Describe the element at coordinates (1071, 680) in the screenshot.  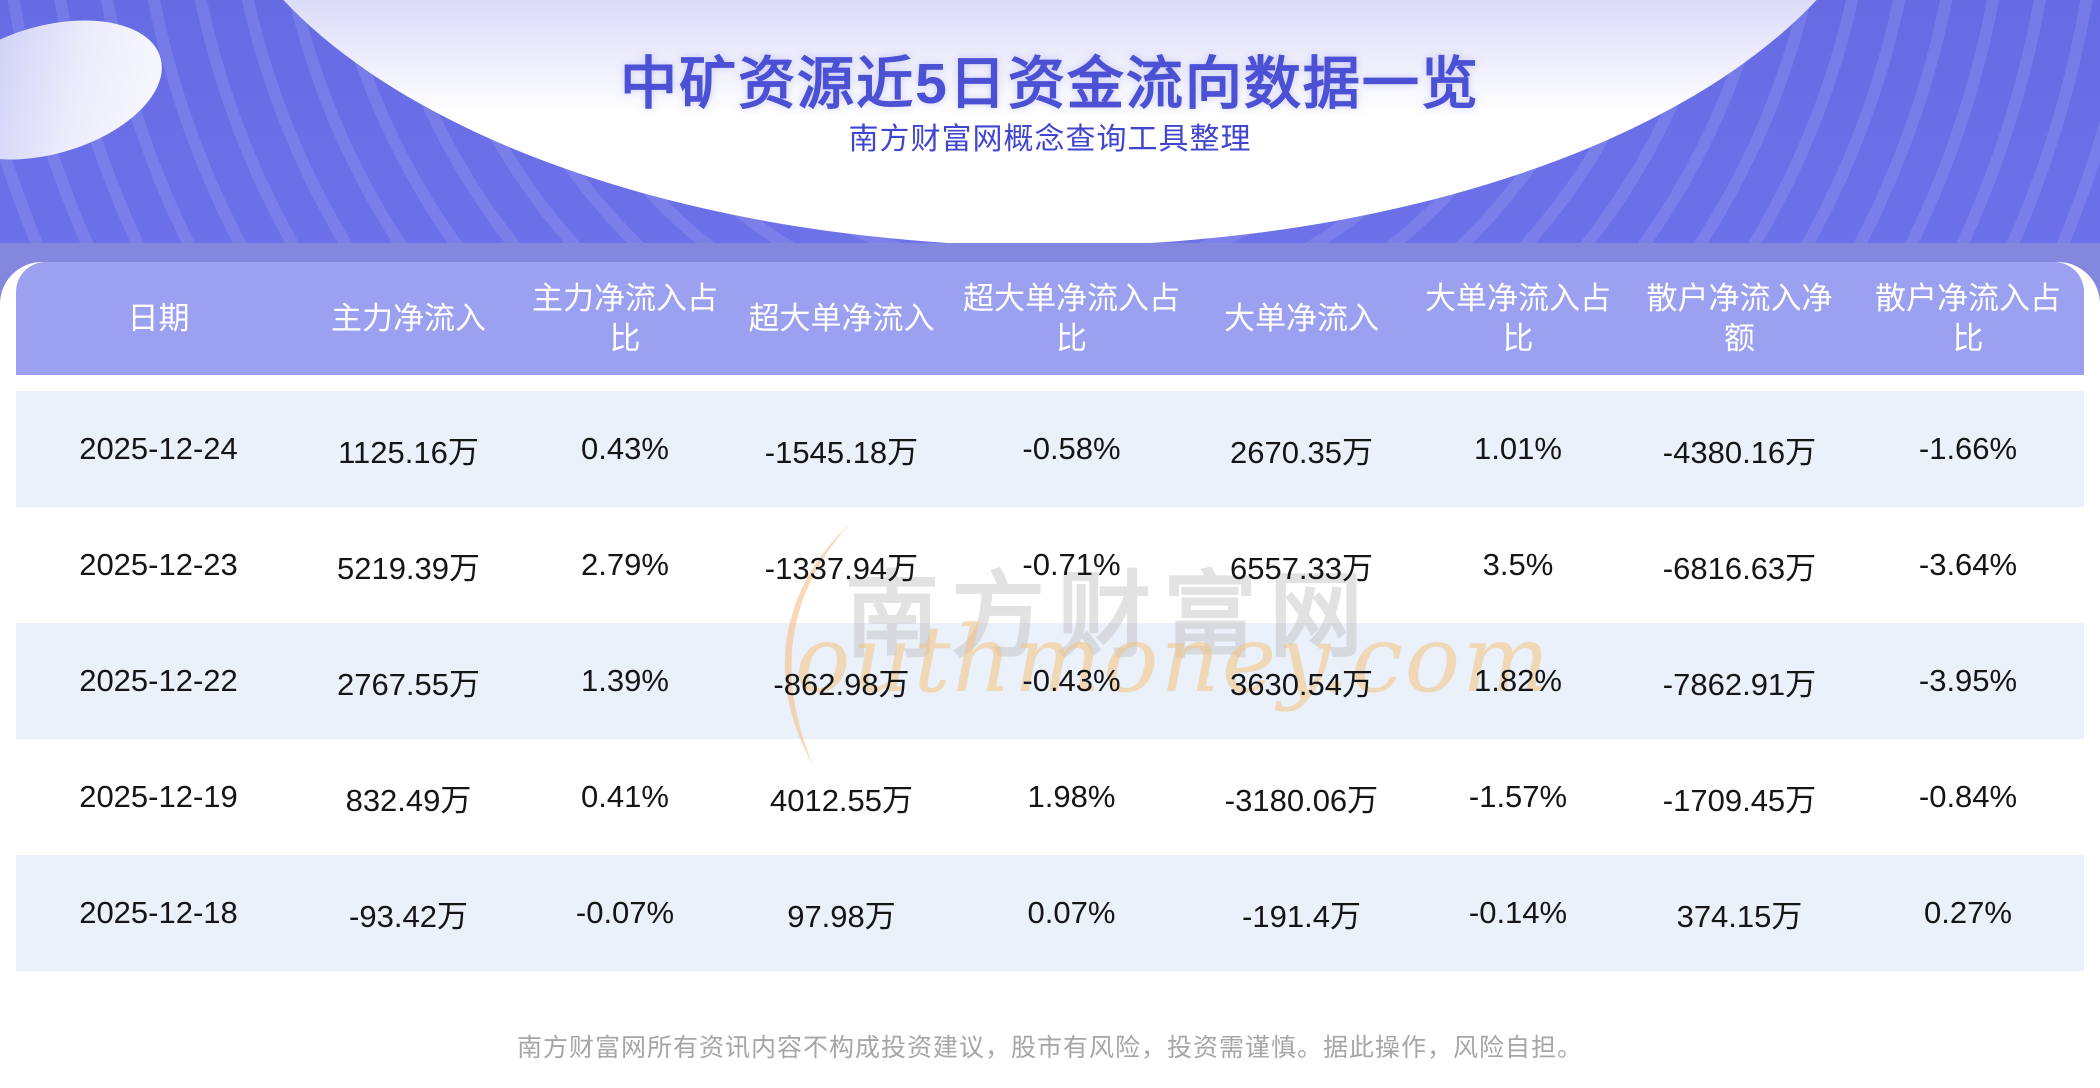
I see `value-cell: -0.43%` at that location.